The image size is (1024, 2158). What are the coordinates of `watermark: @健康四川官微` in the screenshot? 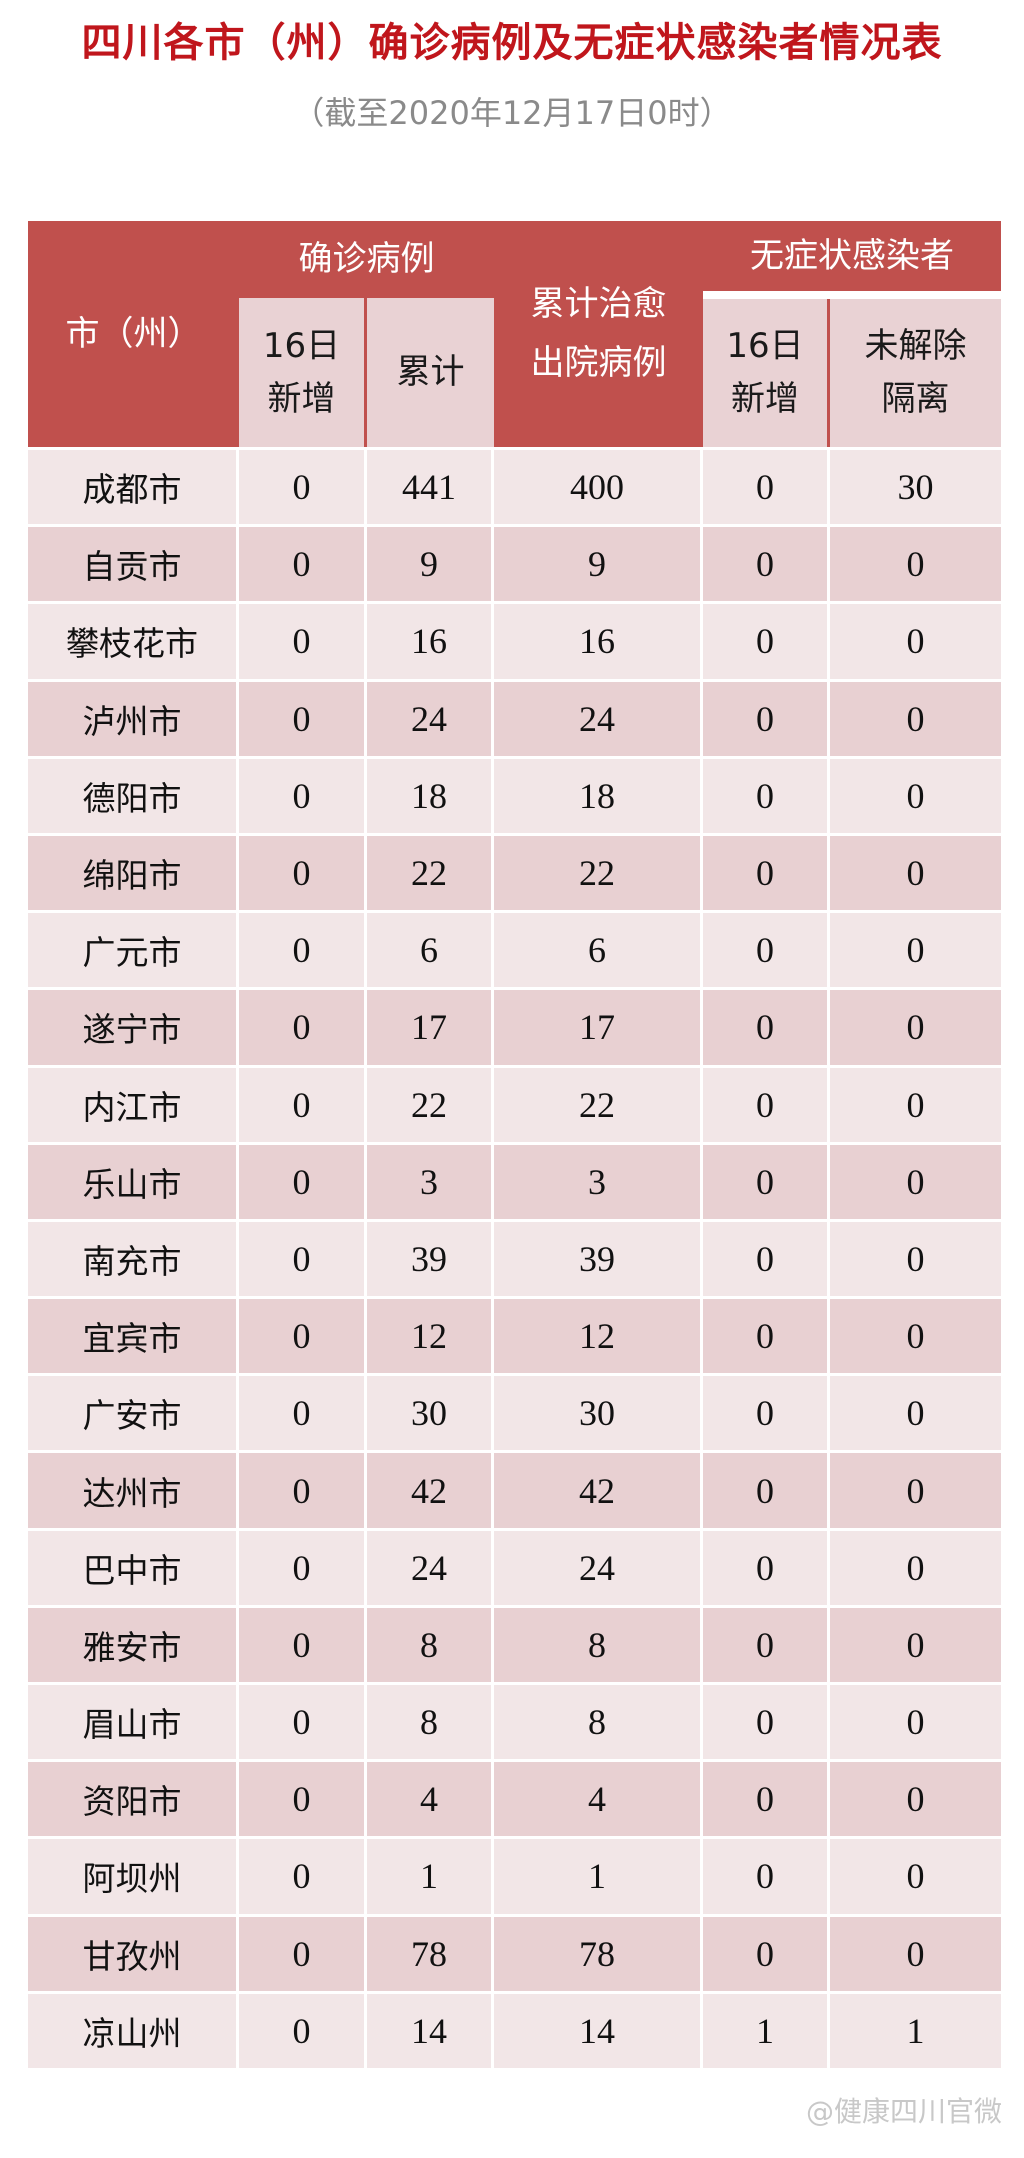 It's located at (903, 2111).